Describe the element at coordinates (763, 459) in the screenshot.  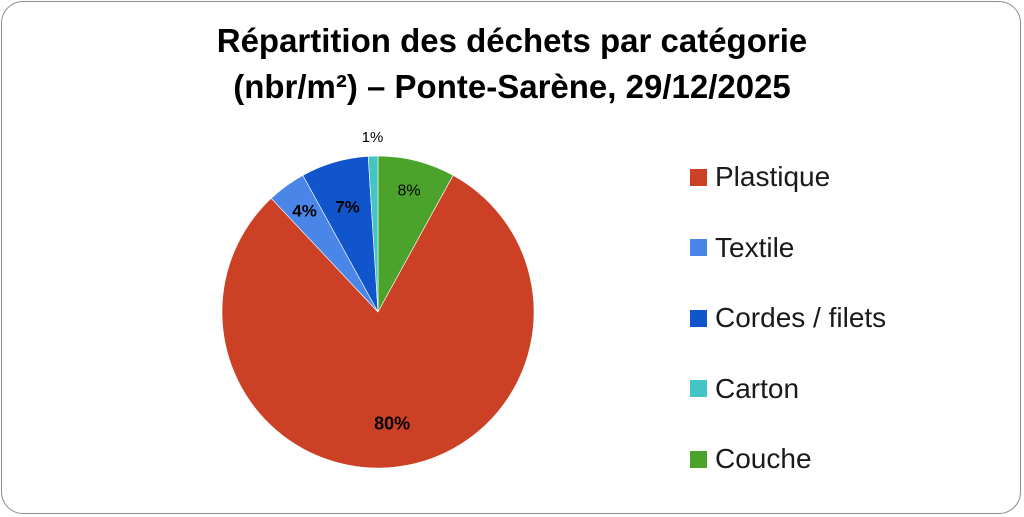
I see `legend-label-couche: Couche` at that location.